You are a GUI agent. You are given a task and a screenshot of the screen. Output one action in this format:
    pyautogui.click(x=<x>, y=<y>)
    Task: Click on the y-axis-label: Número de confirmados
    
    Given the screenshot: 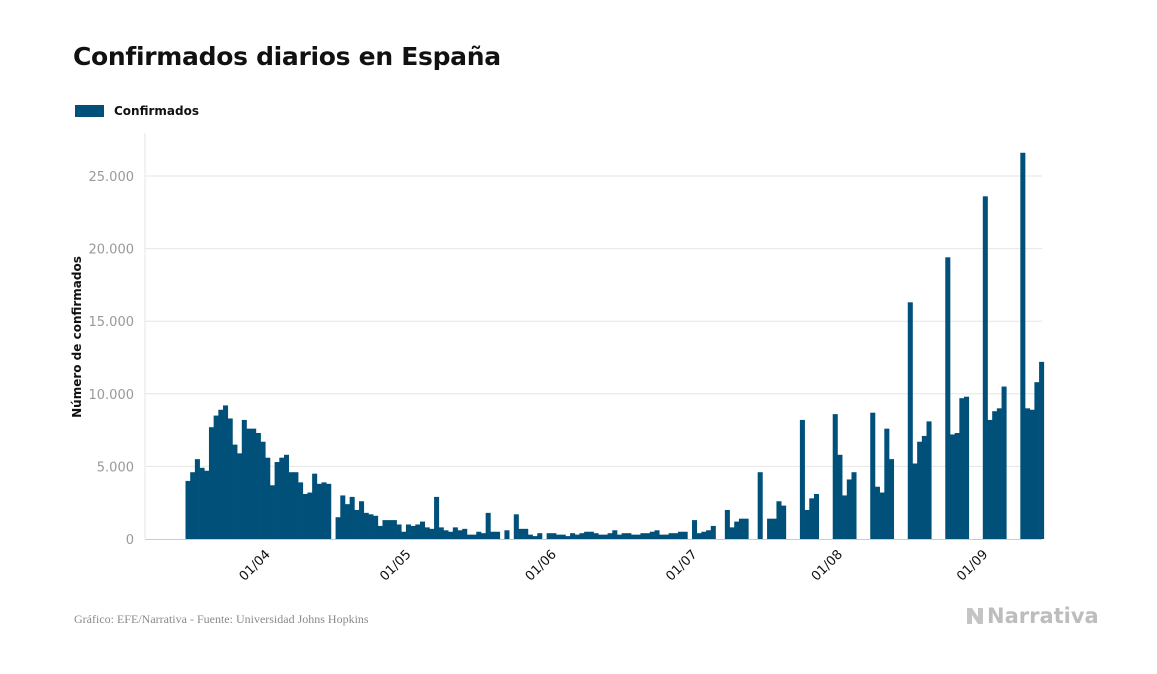 What is the action you would take?
    pyautogui.click(x=77, y=337)
    